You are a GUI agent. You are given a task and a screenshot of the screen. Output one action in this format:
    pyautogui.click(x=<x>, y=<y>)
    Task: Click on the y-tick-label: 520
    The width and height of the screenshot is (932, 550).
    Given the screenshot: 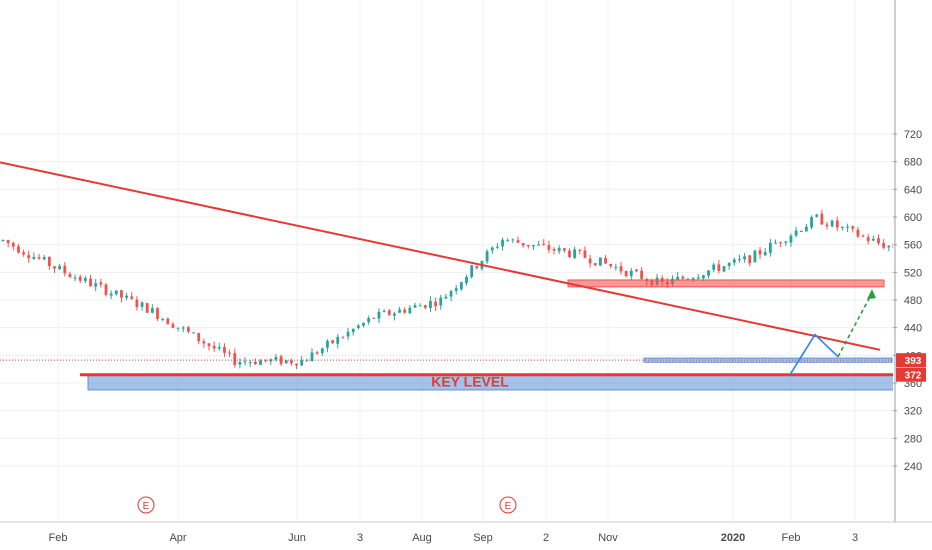 What is the action you would take?
    pyautogui.click(x=913, y=273)
    